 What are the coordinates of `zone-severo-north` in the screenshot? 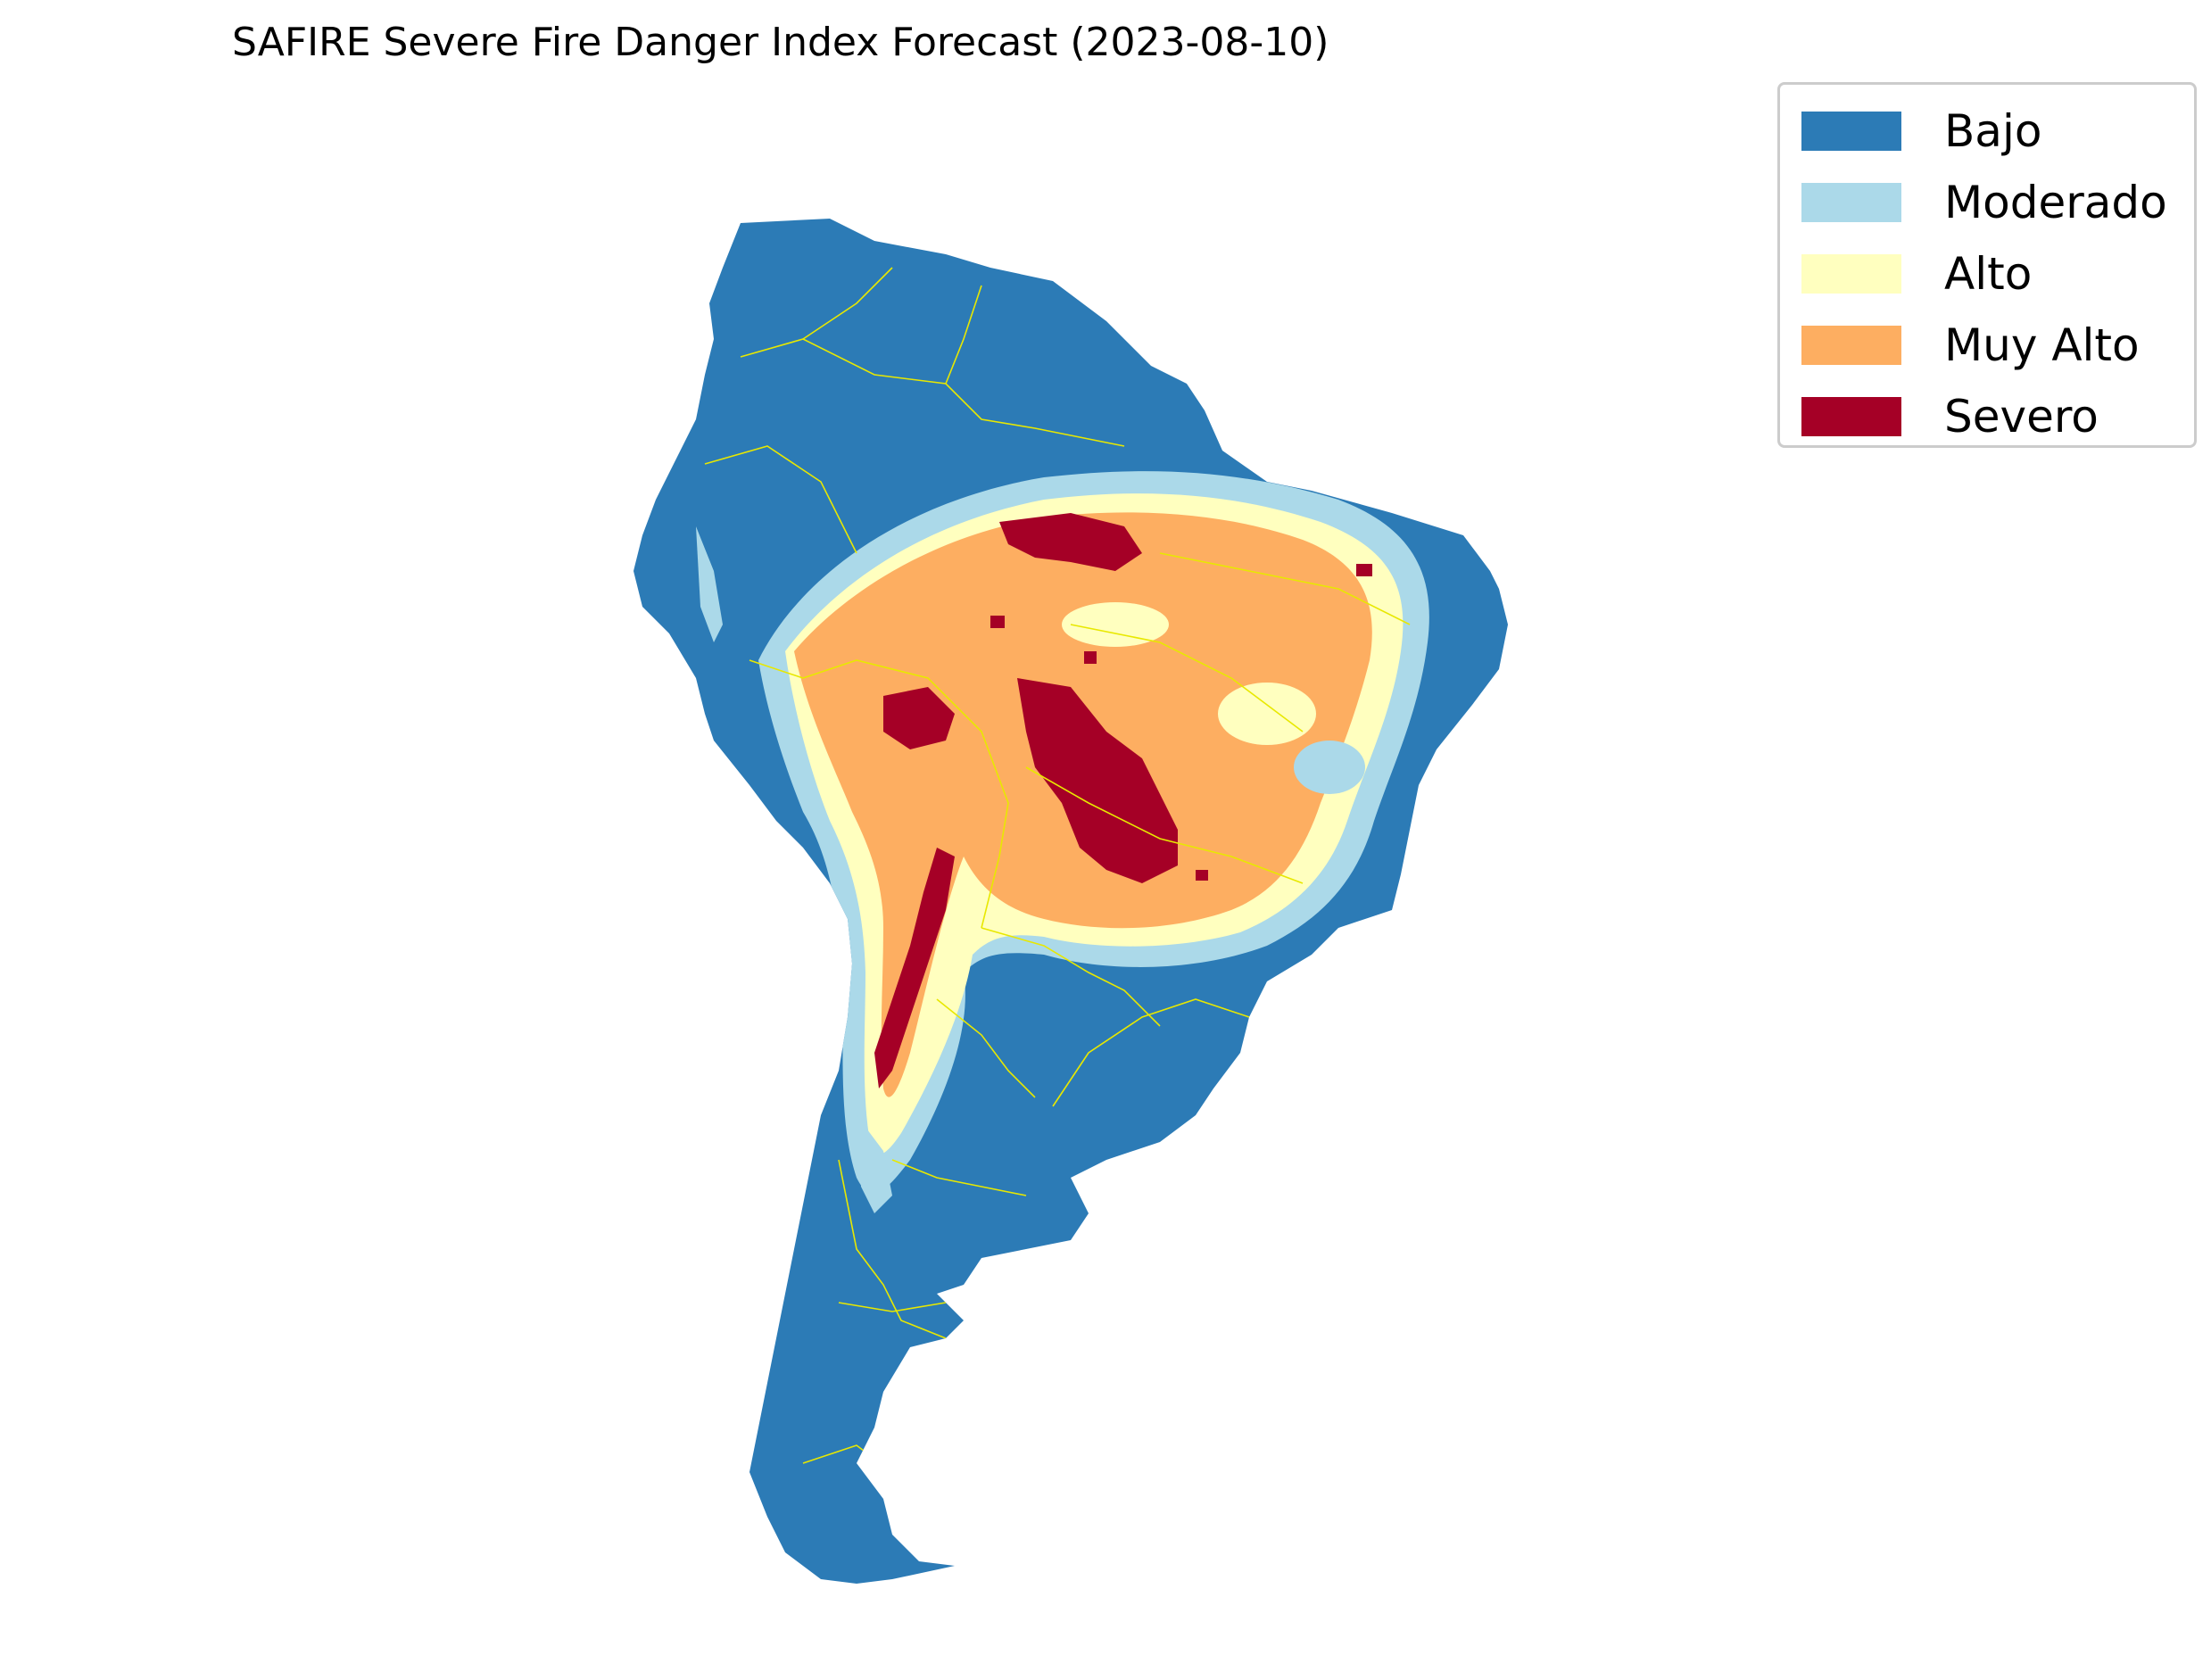 It's located at (1070, 542).